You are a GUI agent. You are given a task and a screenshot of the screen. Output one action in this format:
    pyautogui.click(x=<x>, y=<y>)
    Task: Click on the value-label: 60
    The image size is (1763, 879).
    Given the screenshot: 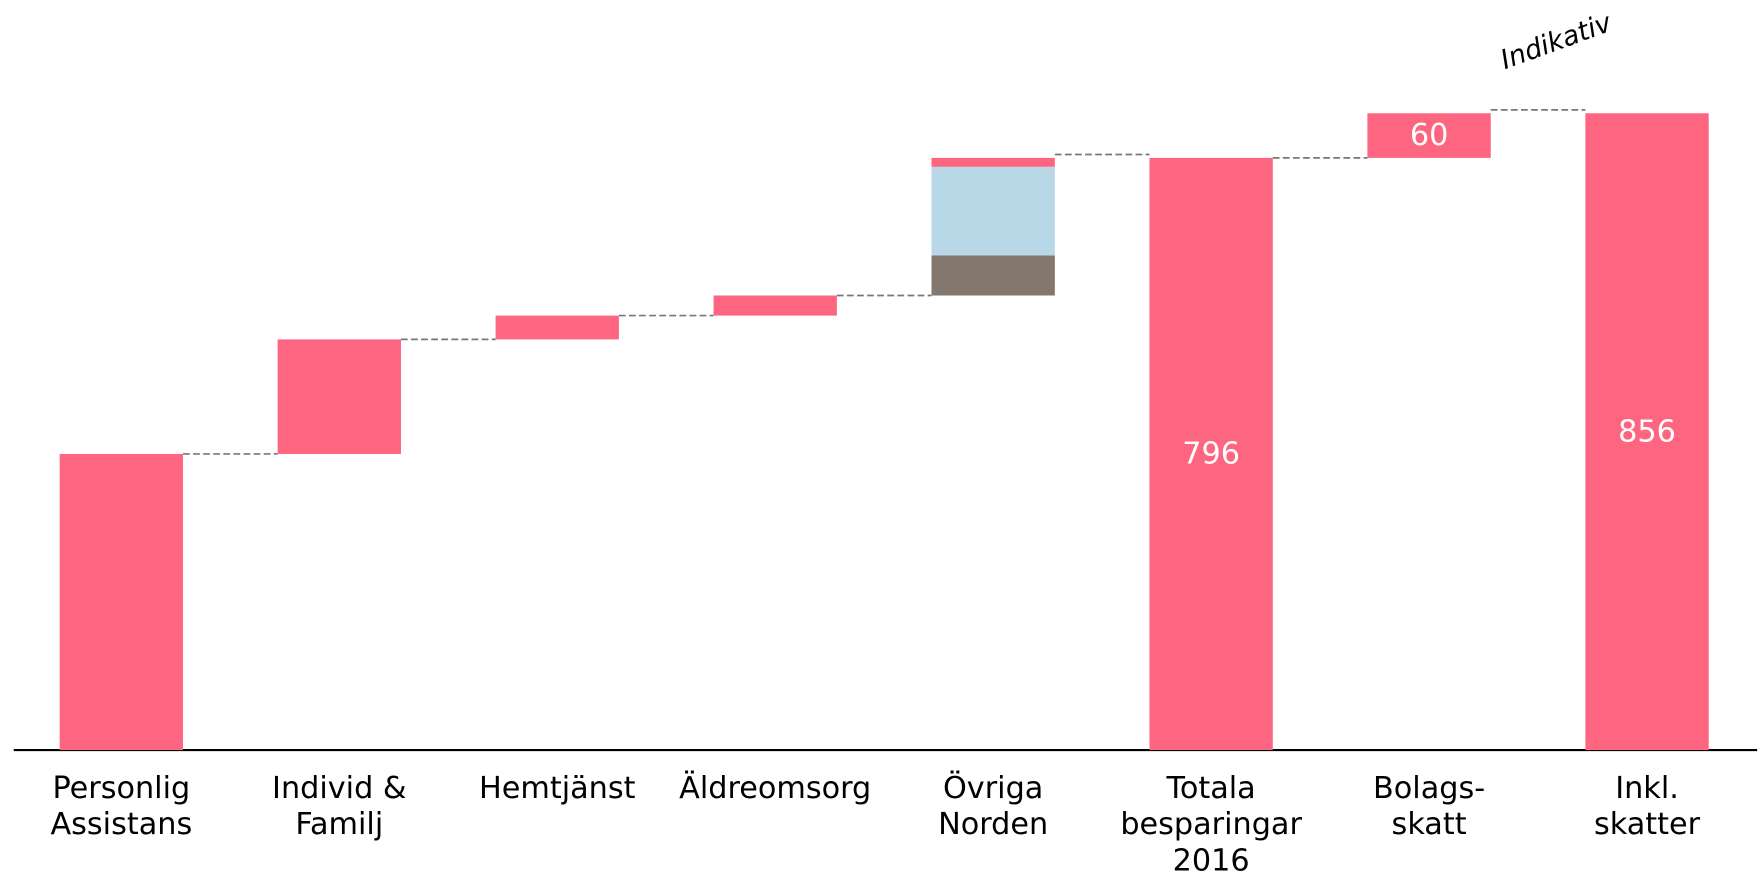 What is the action you would take?
    pyautogui.click(x=1429, y=135)
    